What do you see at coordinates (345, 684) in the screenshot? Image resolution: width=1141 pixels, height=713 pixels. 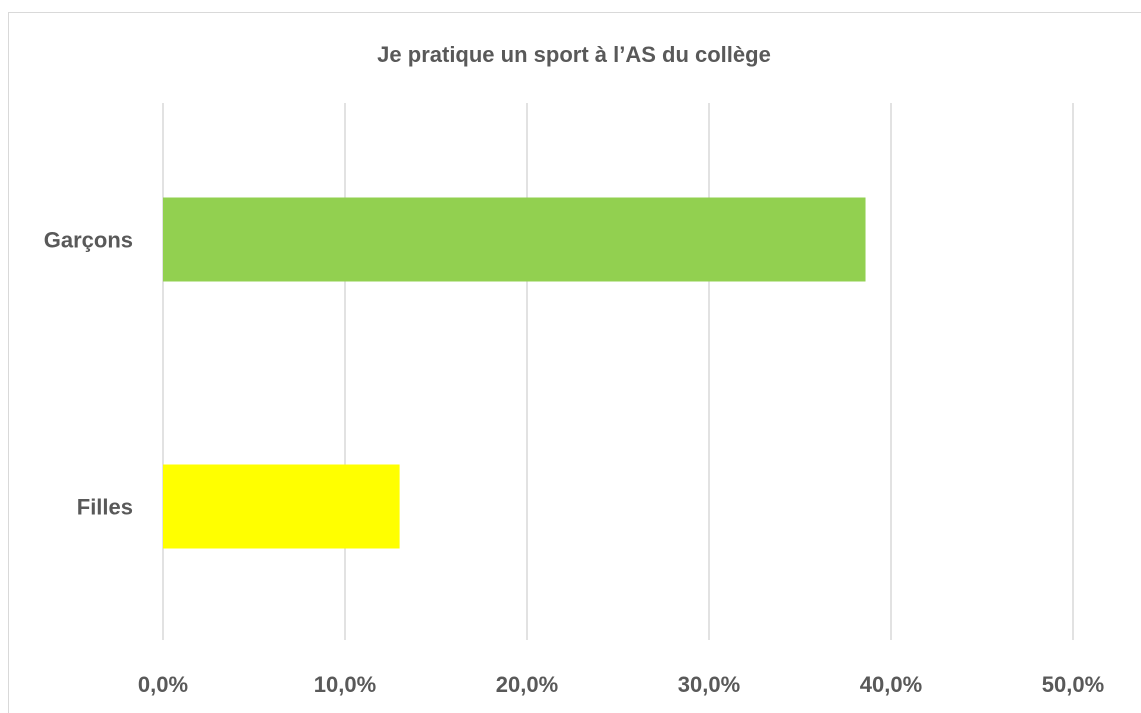 I see `x-tick-label: 10,0%` at bounding box center [345, 684].